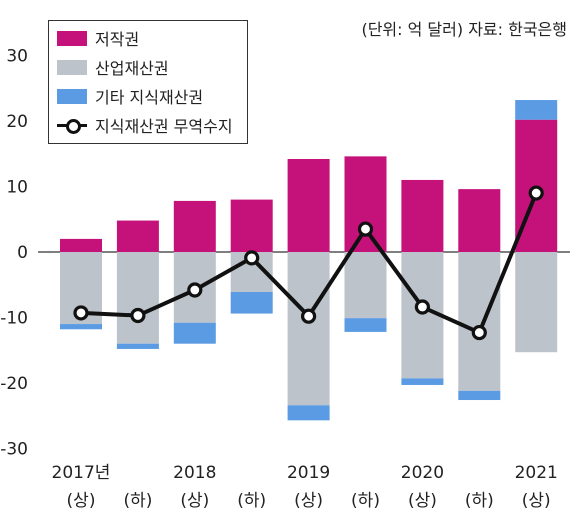 Image resolution: width=581 pixels, height=518 pixels. What do you see at coordinates (117, 39) in the screenshot?
I see `legend-label-copyright: 저작권` at bounding box center [117, 39].